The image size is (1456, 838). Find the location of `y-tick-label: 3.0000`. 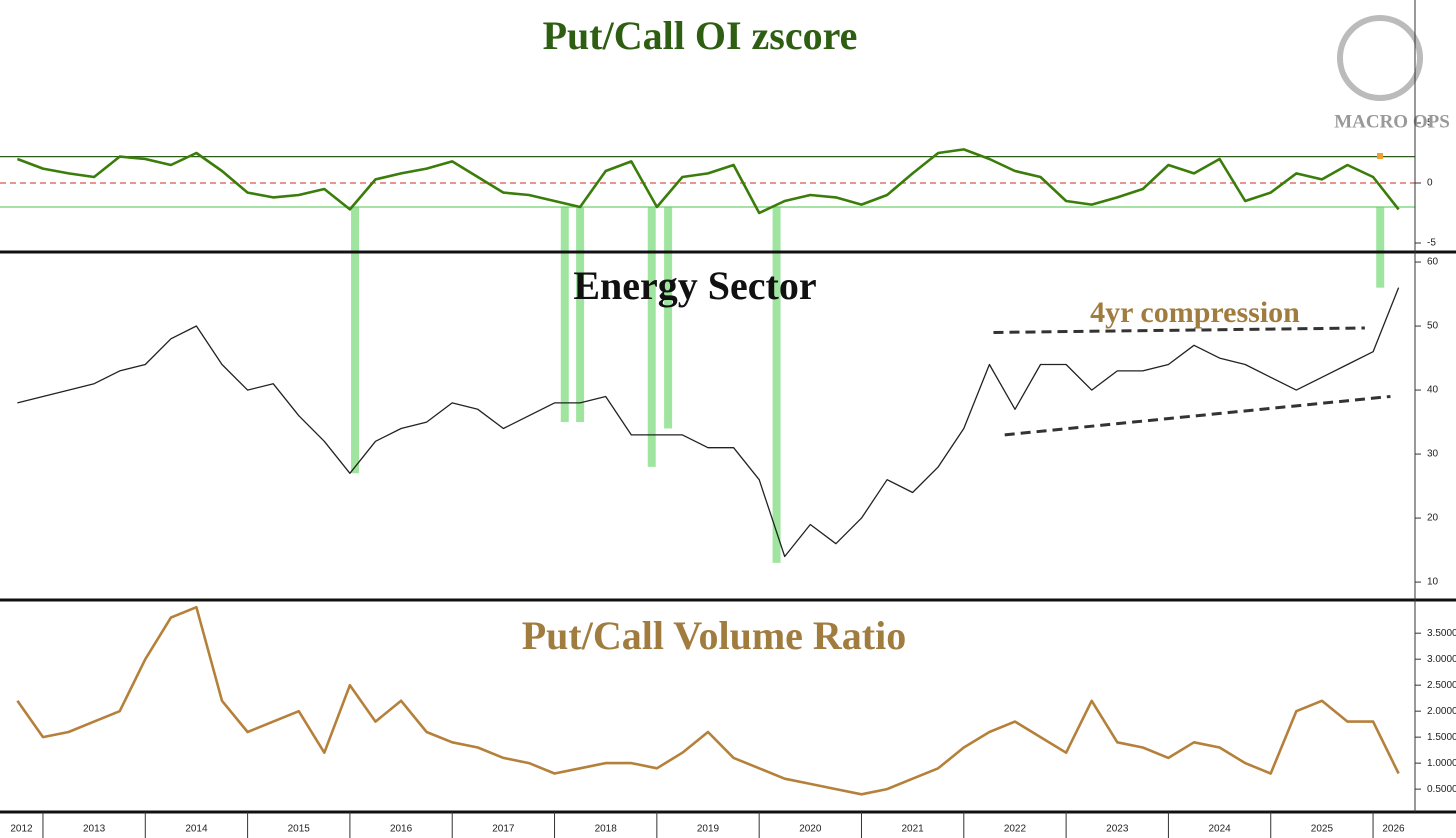

y-tick-label: 3.0000 is located at coordinates (1441, 659).